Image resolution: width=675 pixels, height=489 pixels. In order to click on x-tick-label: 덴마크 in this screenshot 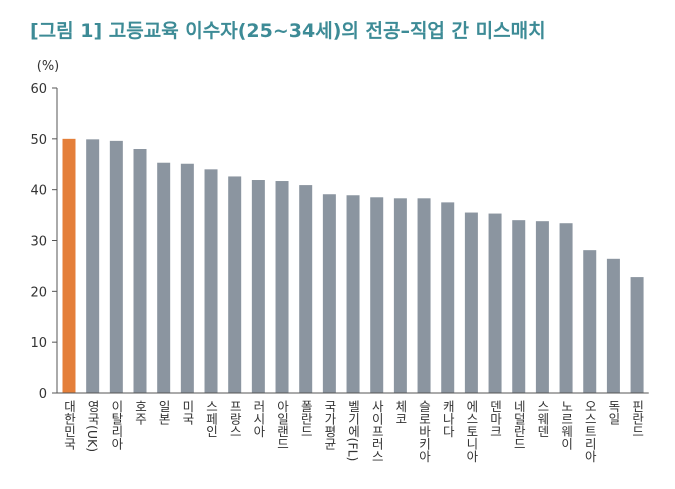, I will do `click(495, 419)`.